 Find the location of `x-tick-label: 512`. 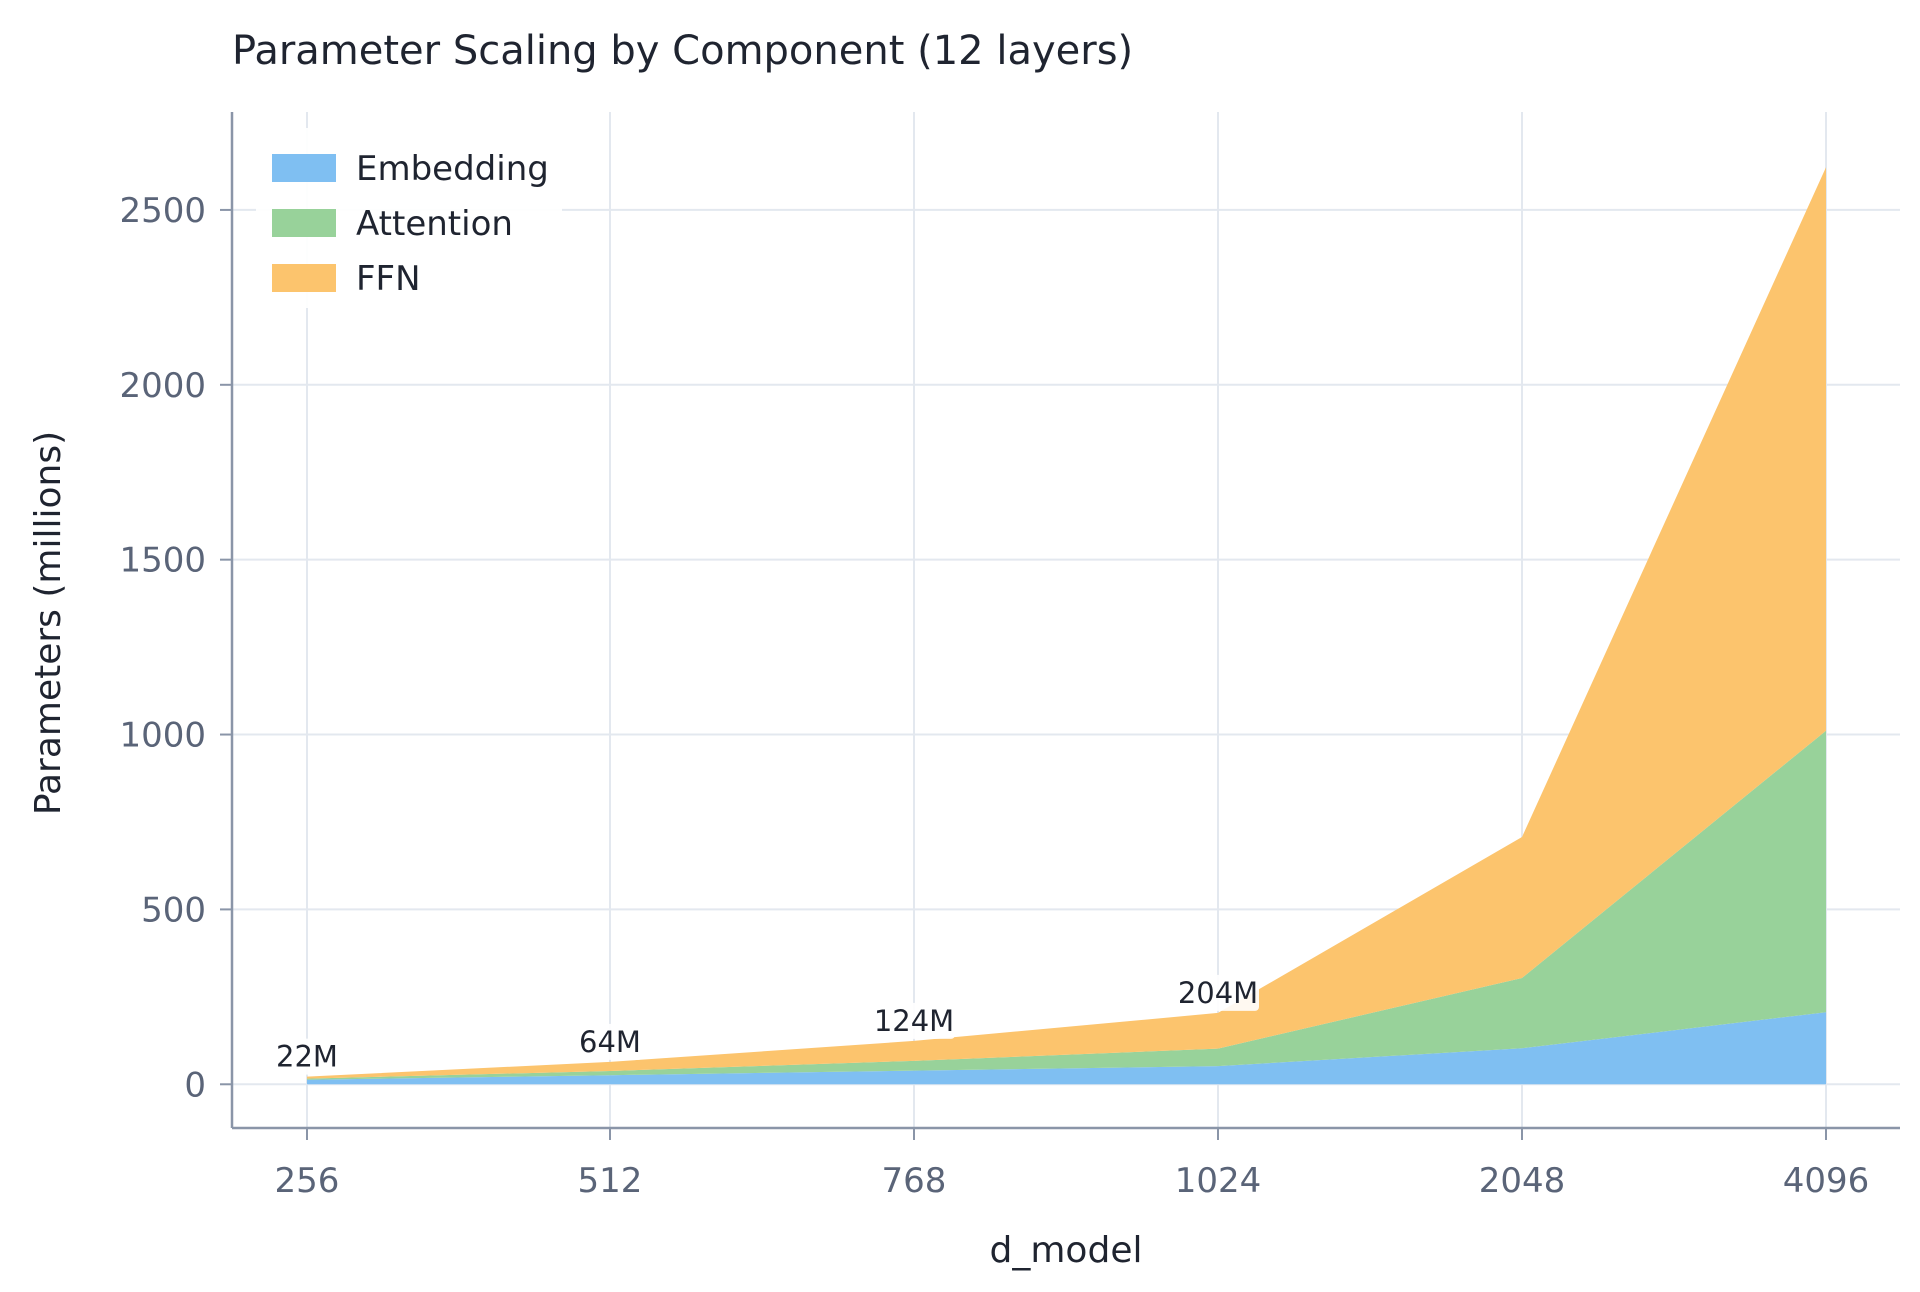

x-tick-label: 512 is located at coordinates (610, 1181).